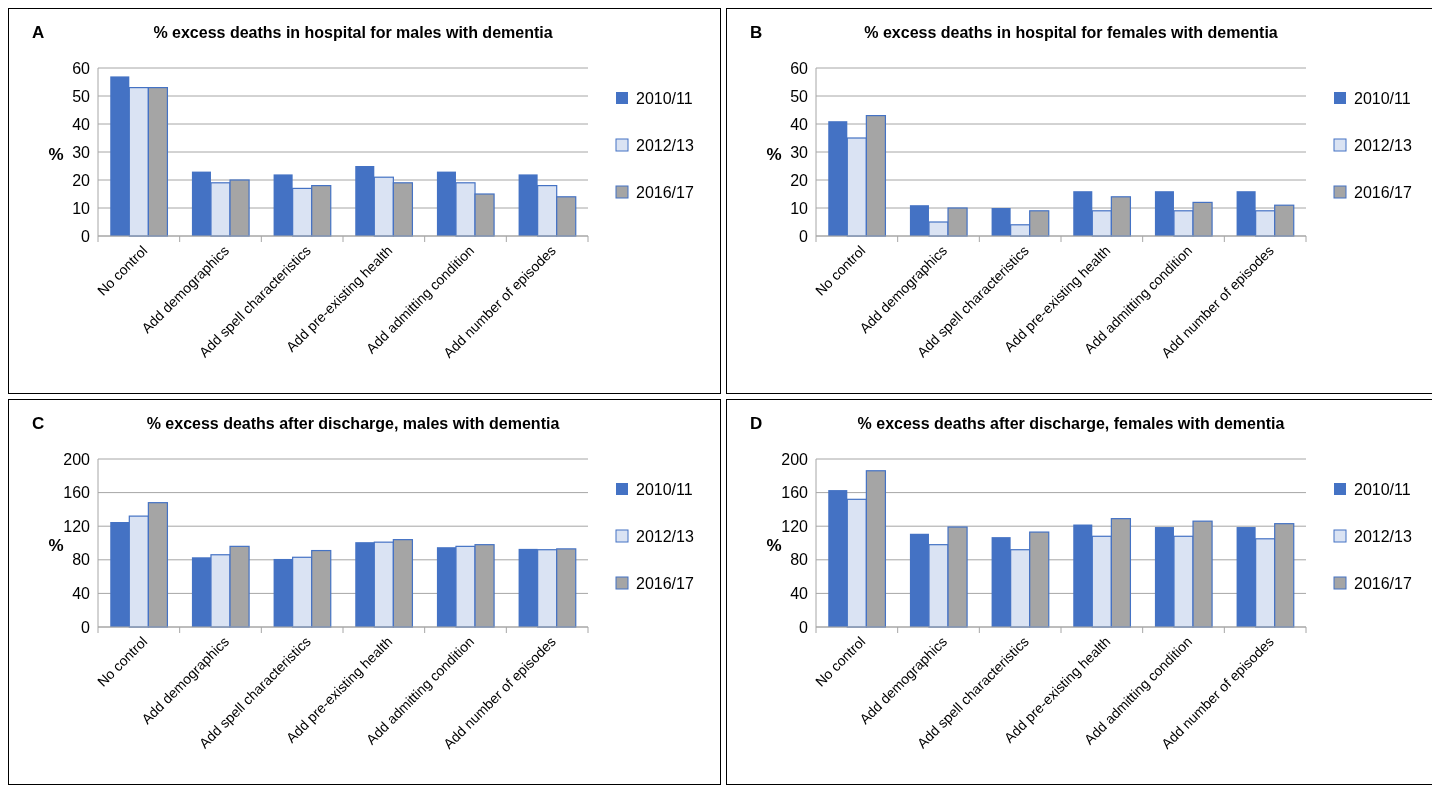  What do you see at coordinates (353, 423) in the screenshot?
I see `chart-title: % excess deaths after discharge, males with dementia` at bounding box center [353, 423].